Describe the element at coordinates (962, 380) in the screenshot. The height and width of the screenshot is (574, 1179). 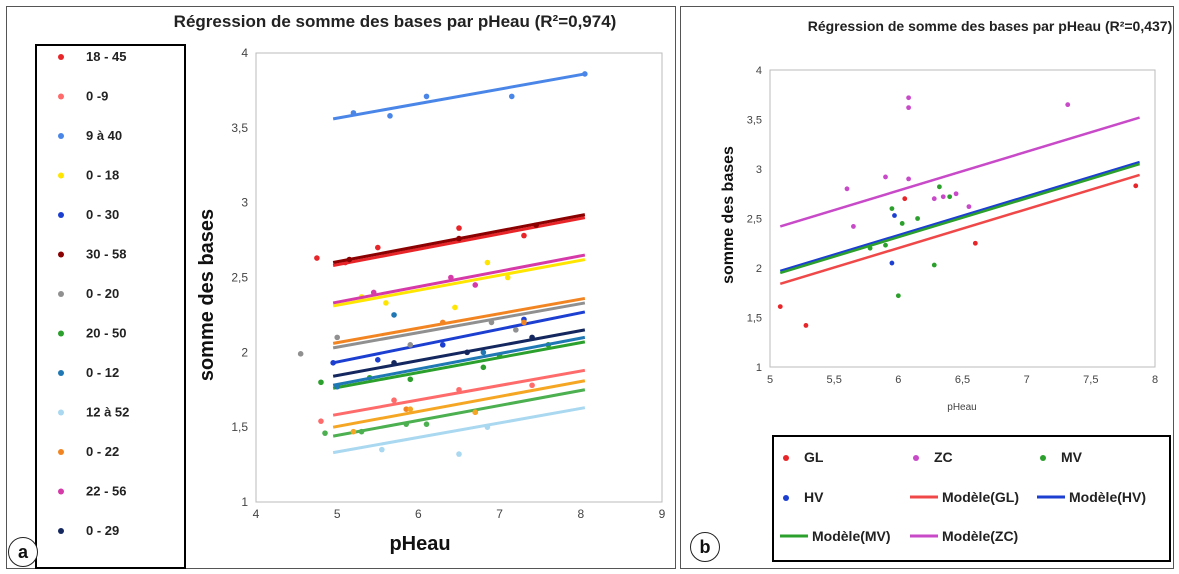
I see `x-tick-label: 6,5` at that location.